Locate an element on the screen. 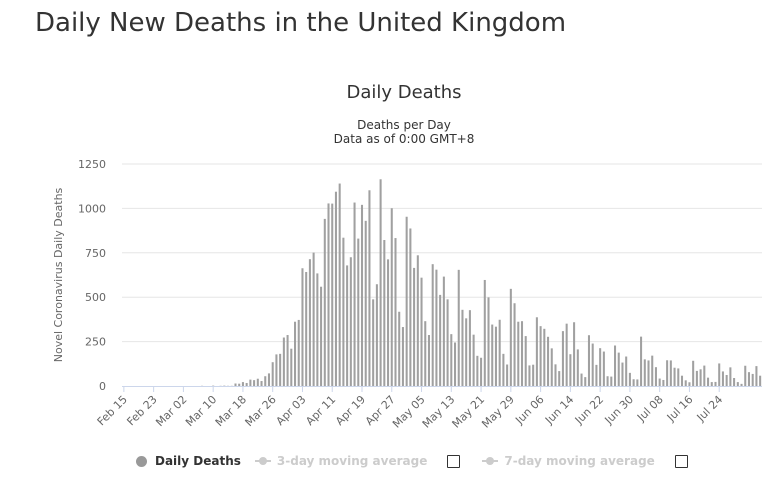 The width and height of the screenshot is (780, 491). legend-item-daily-deaths: Daily Deaths is located at coordinates (188, 461).